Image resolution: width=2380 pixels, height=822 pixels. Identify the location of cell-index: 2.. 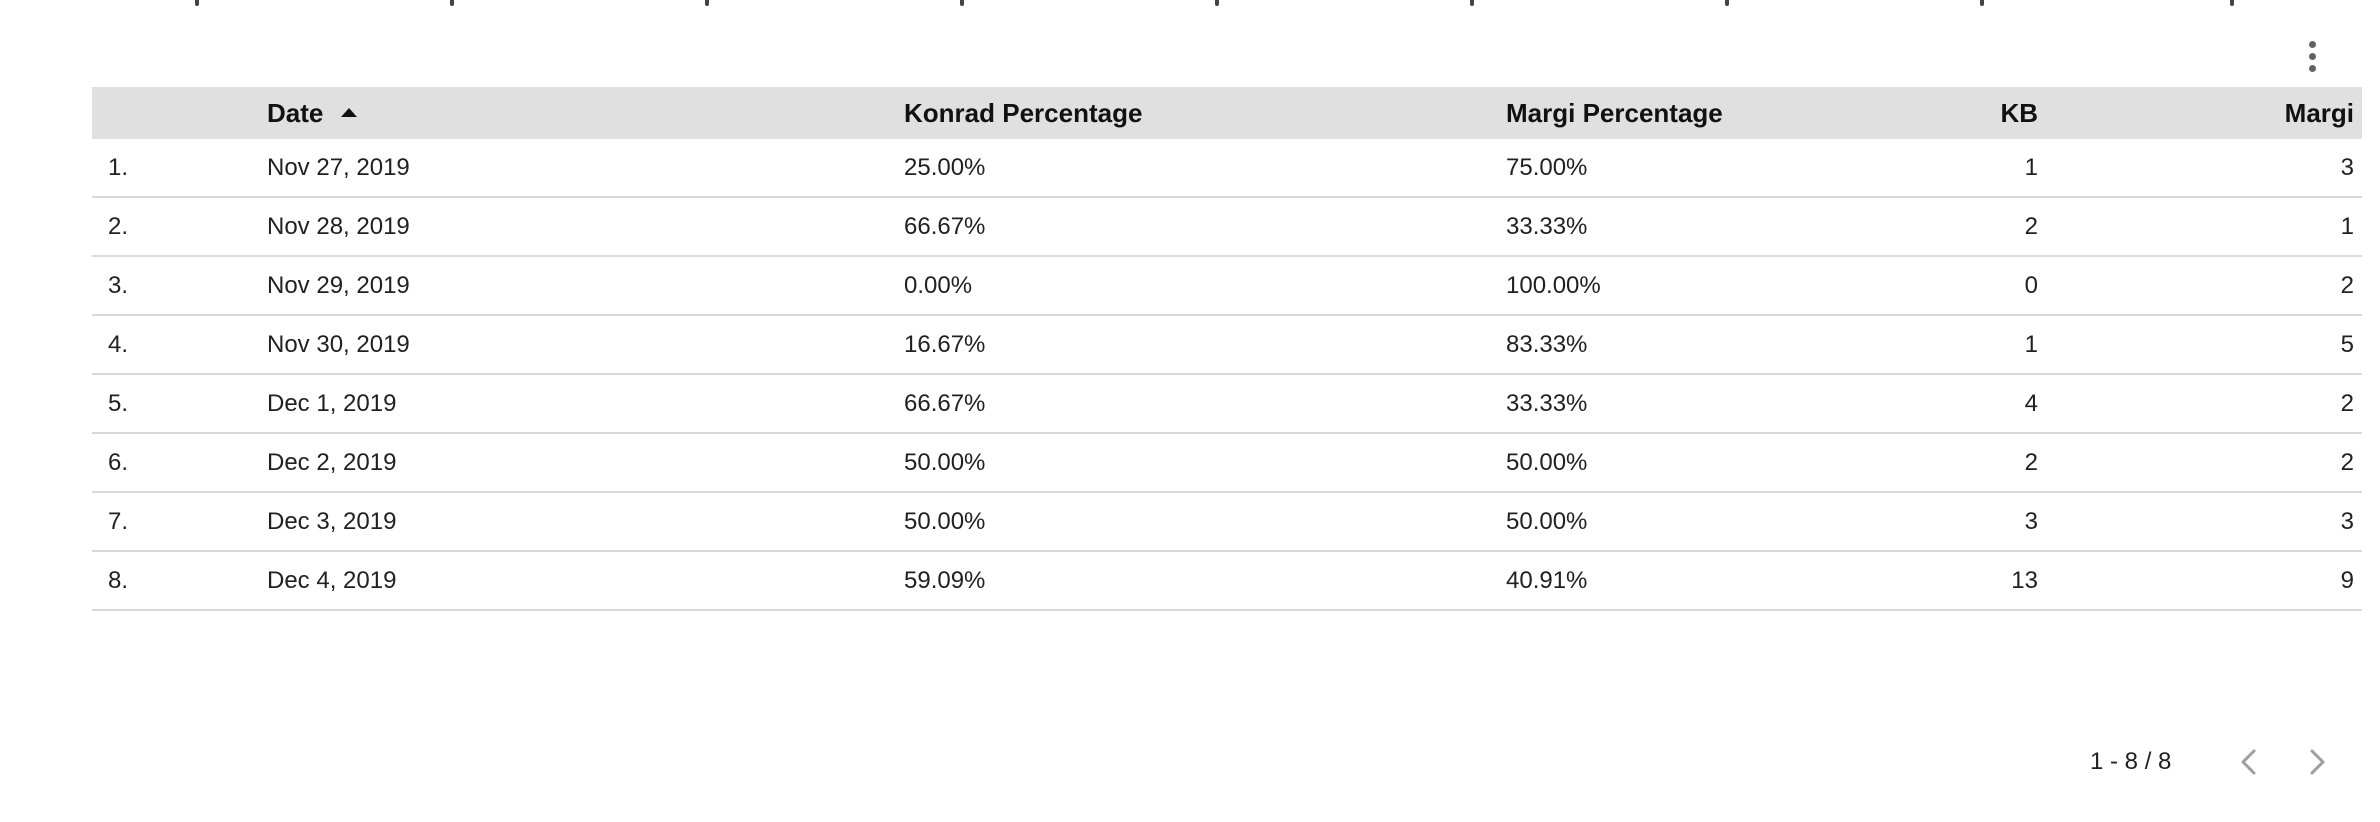
(118, 226).